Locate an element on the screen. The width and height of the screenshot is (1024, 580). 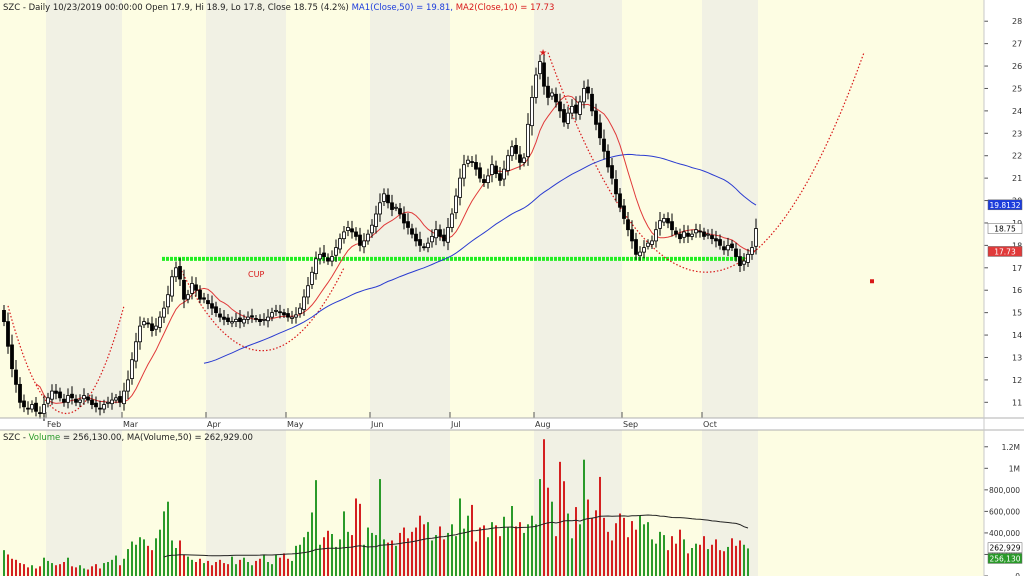
header-symbol: SZC is located at coordinates (11, 8).